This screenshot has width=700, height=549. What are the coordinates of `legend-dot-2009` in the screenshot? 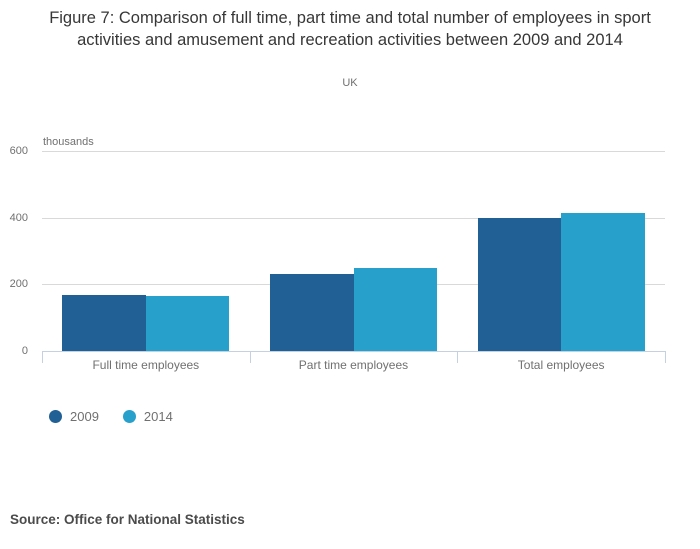 It's located at (55, 416).